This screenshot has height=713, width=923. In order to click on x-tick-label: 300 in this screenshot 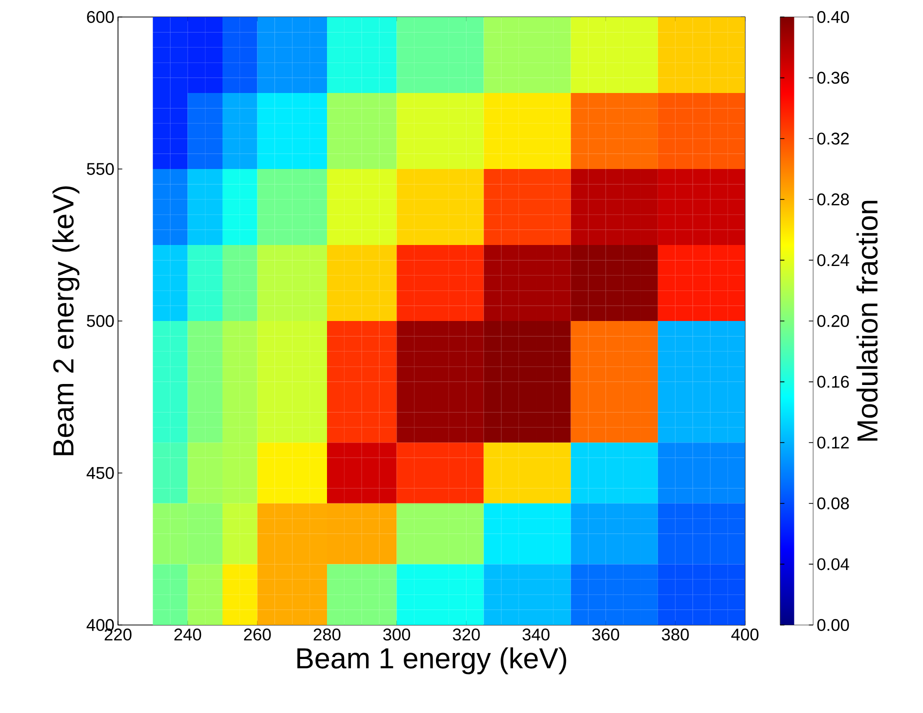, I will do `click(396, 634)`.